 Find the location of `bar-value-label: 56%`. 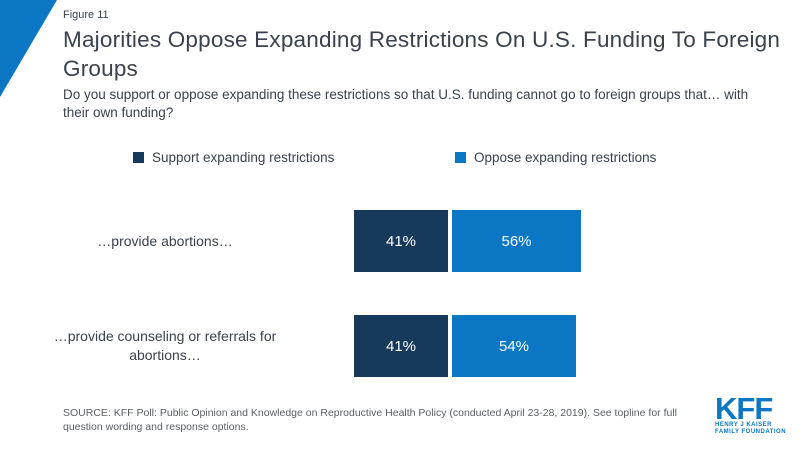

bar-value-label: 56% is located at coordinates (516, 241).